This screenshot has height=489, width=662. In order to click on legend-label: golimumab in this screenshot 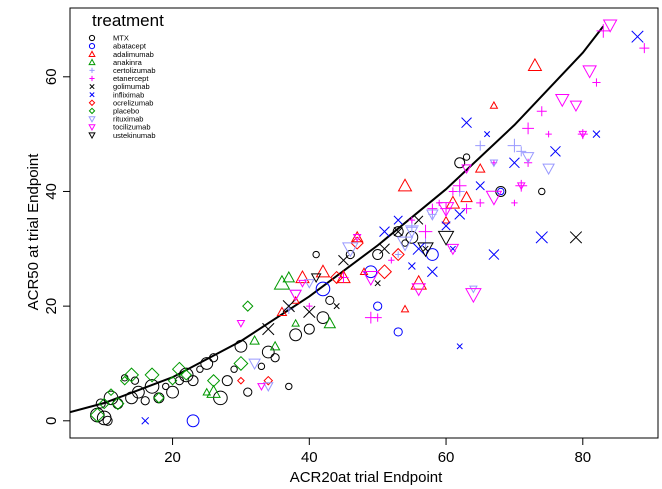, I will do `click(131, 86)`.